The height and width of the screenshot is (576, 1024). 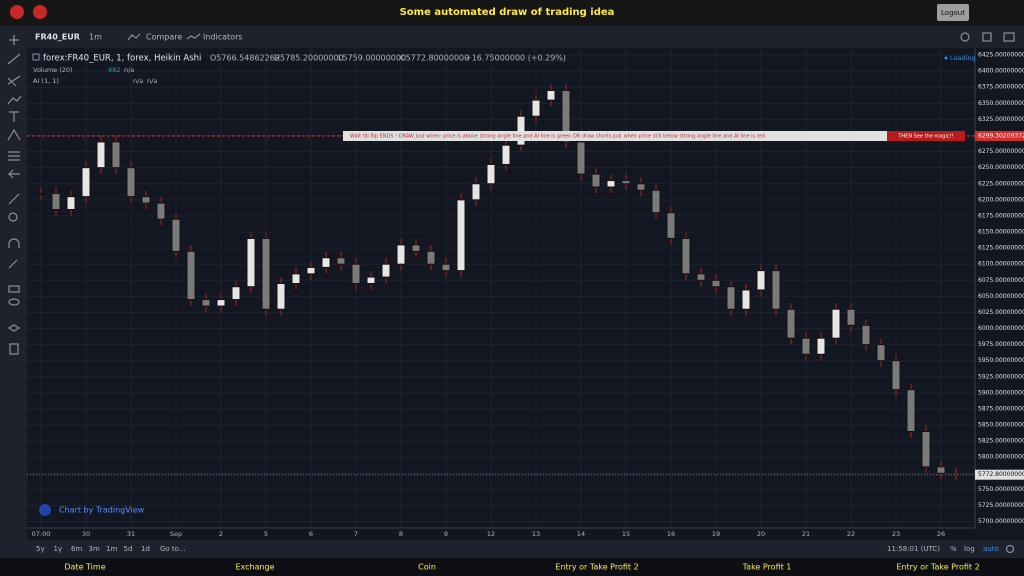 What do you see at coordinates (14, 100) in the screenshot?
I see `brush-tool` at bounding box center [14, 100].